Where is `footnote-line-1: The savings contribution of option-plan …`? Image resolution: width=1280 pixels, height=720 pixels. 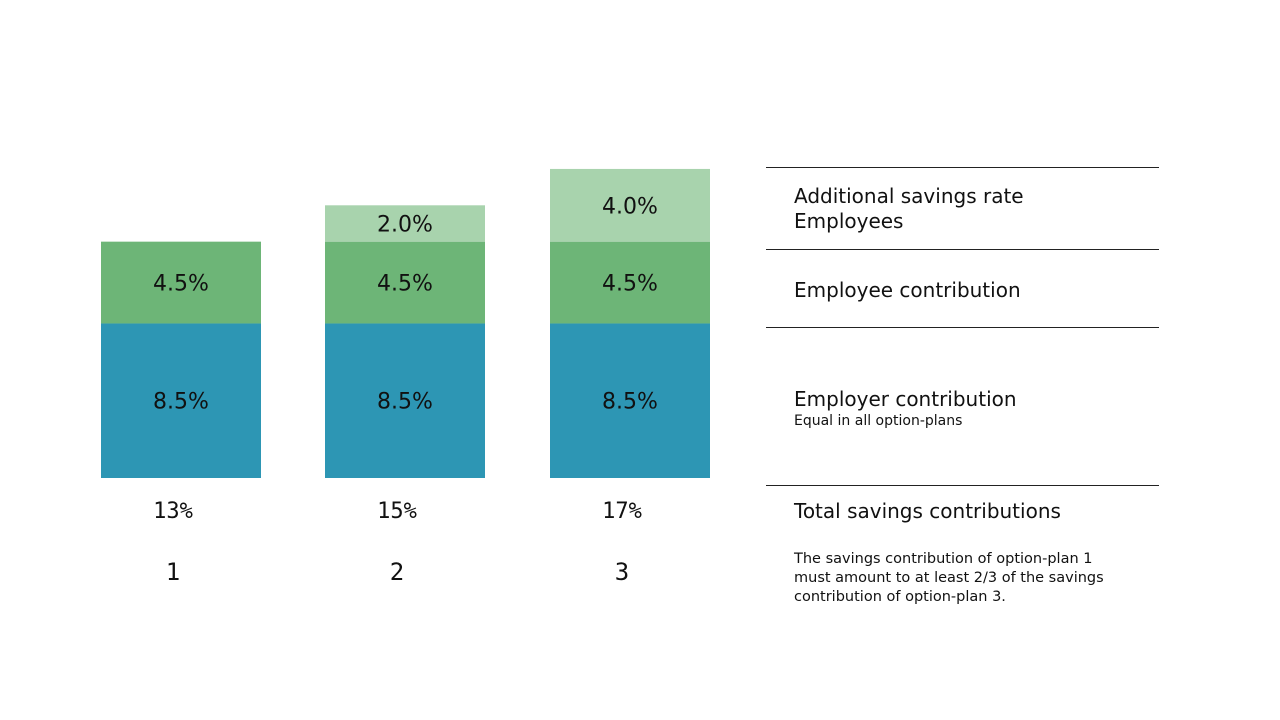 footnote-line-1: The savings contribution of option-plan … is located at coordinates (943, 559).